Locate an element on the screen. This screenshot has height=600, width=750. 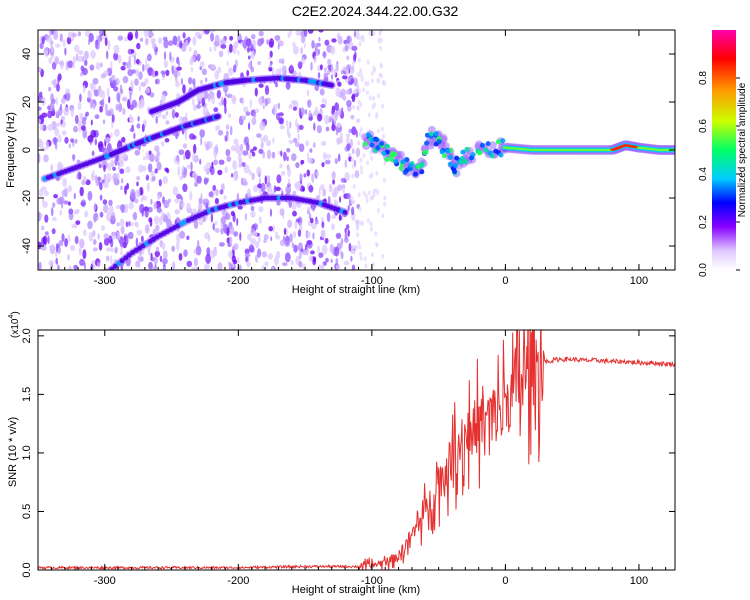
x-tick-label: 100 is located at coordinates (639, 581).